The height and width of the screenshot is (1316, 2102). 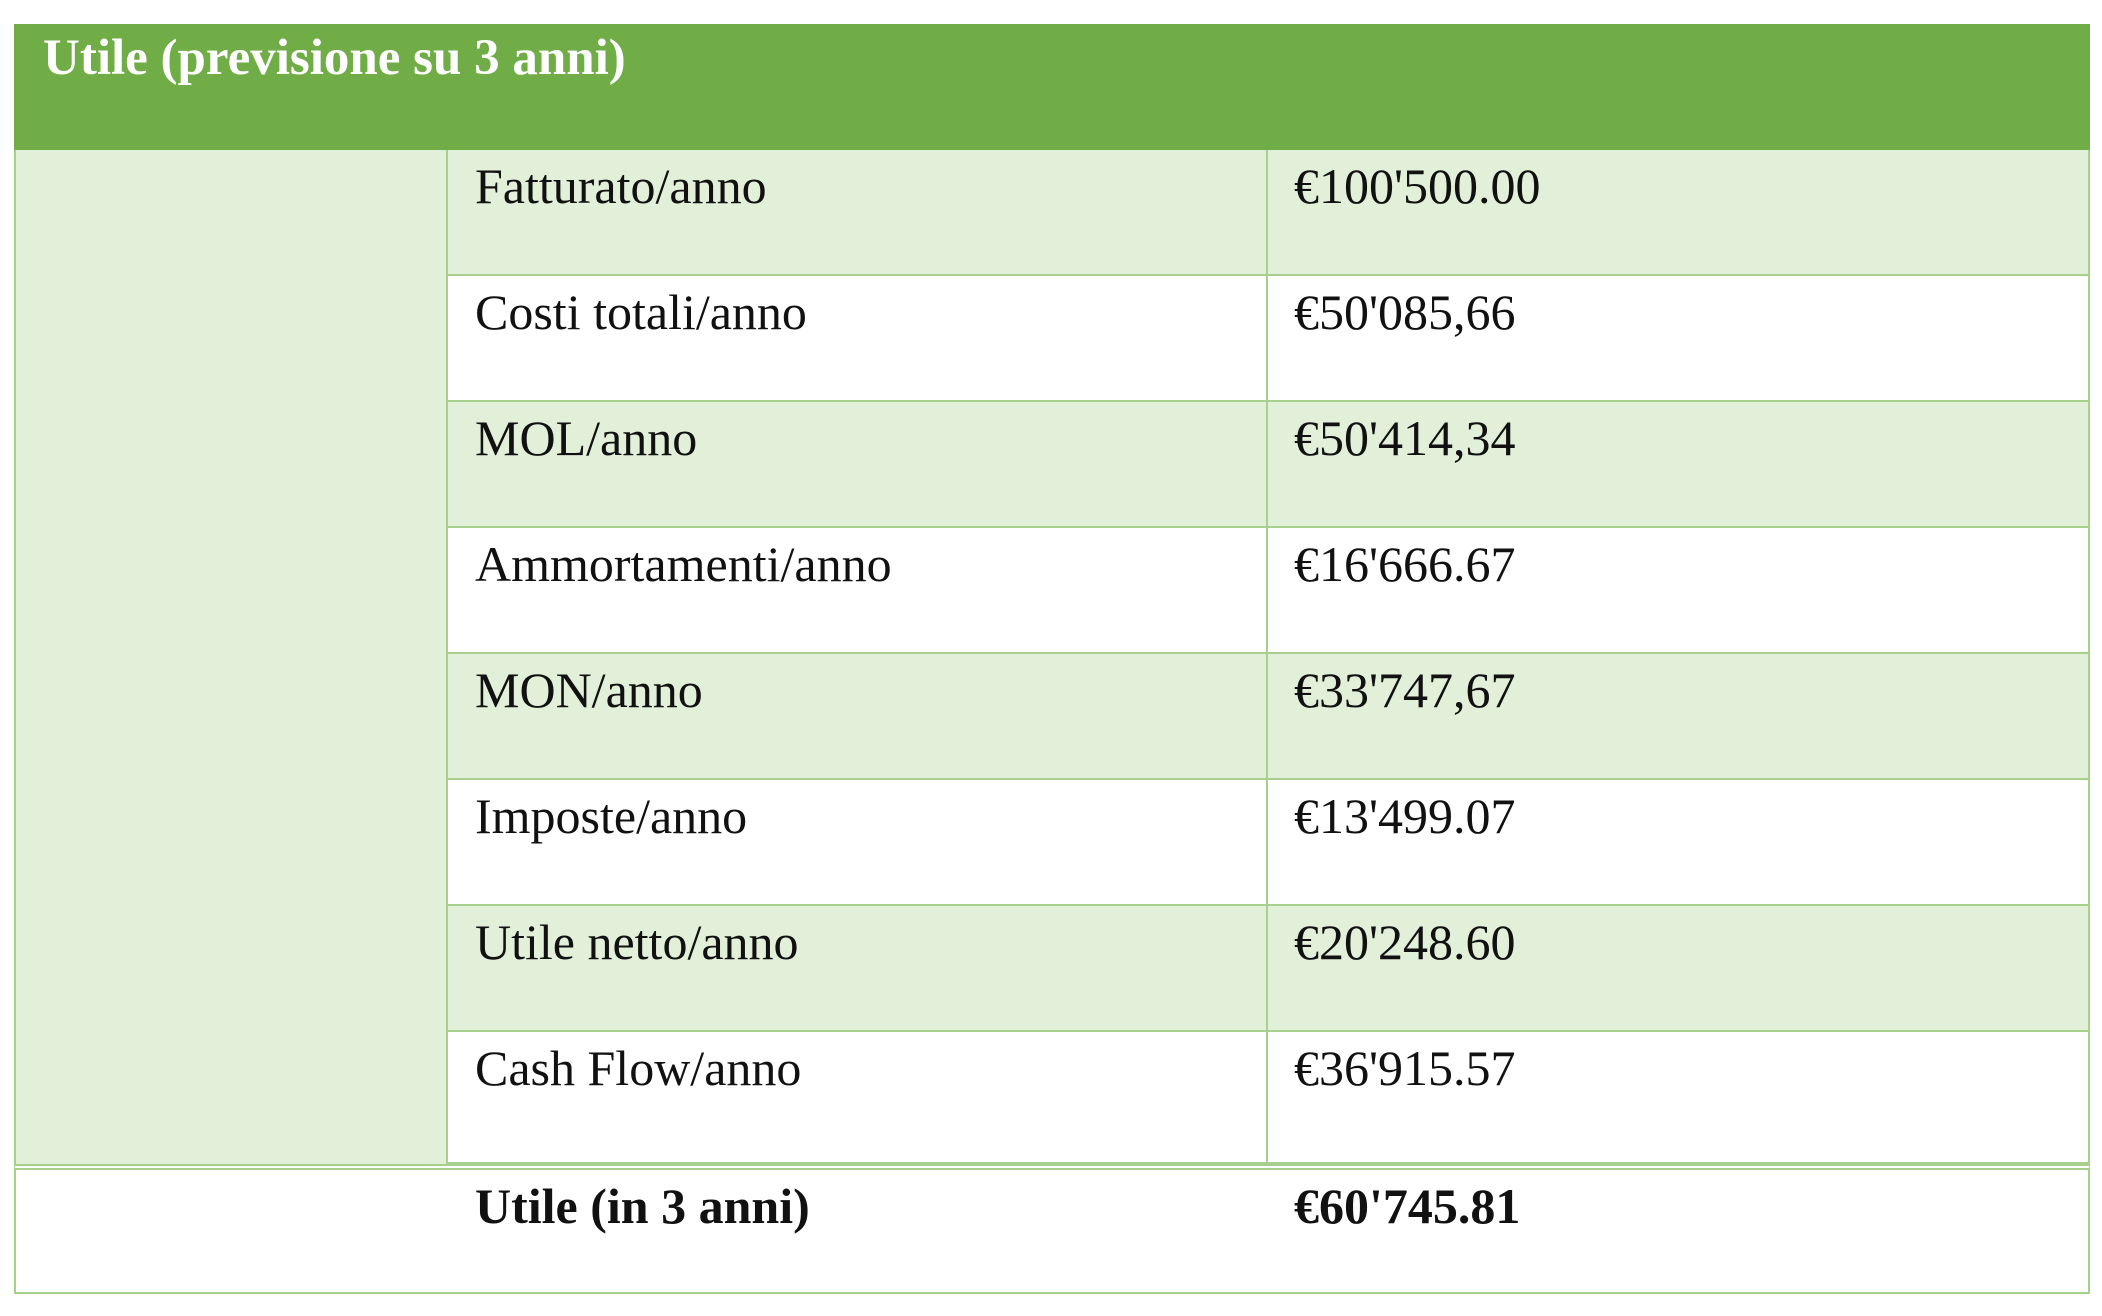 I want to click on table-row: Cash Flow/anno €36'915.57, so click(x=1268, y=1098).